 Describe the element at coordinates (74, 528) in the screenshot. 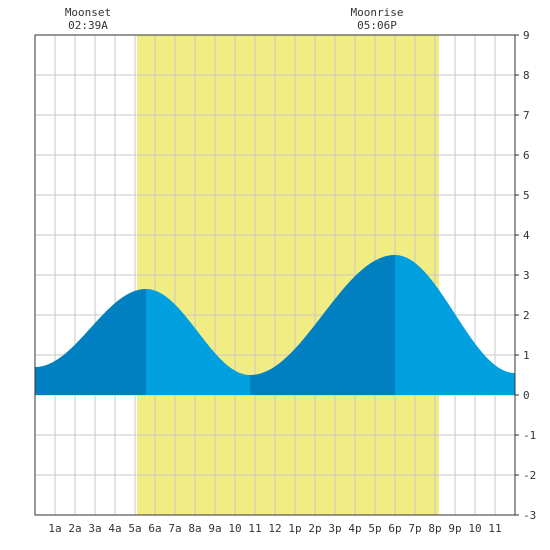

I see `x-tick-label: 2a` at that location.